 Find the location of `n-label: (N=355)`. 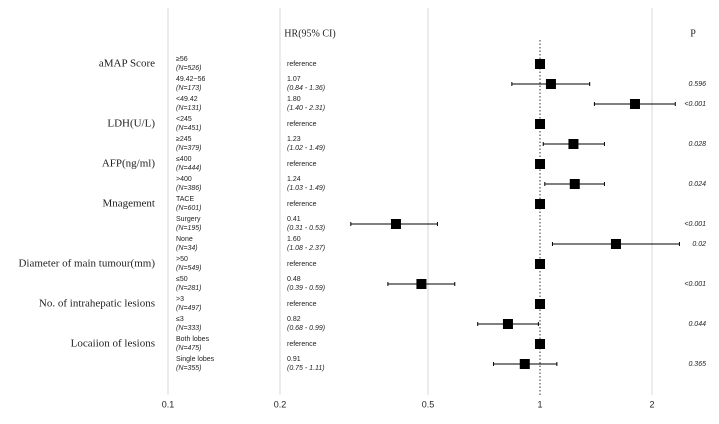

n-label: (N=355) is located at coordinates (188, 368).